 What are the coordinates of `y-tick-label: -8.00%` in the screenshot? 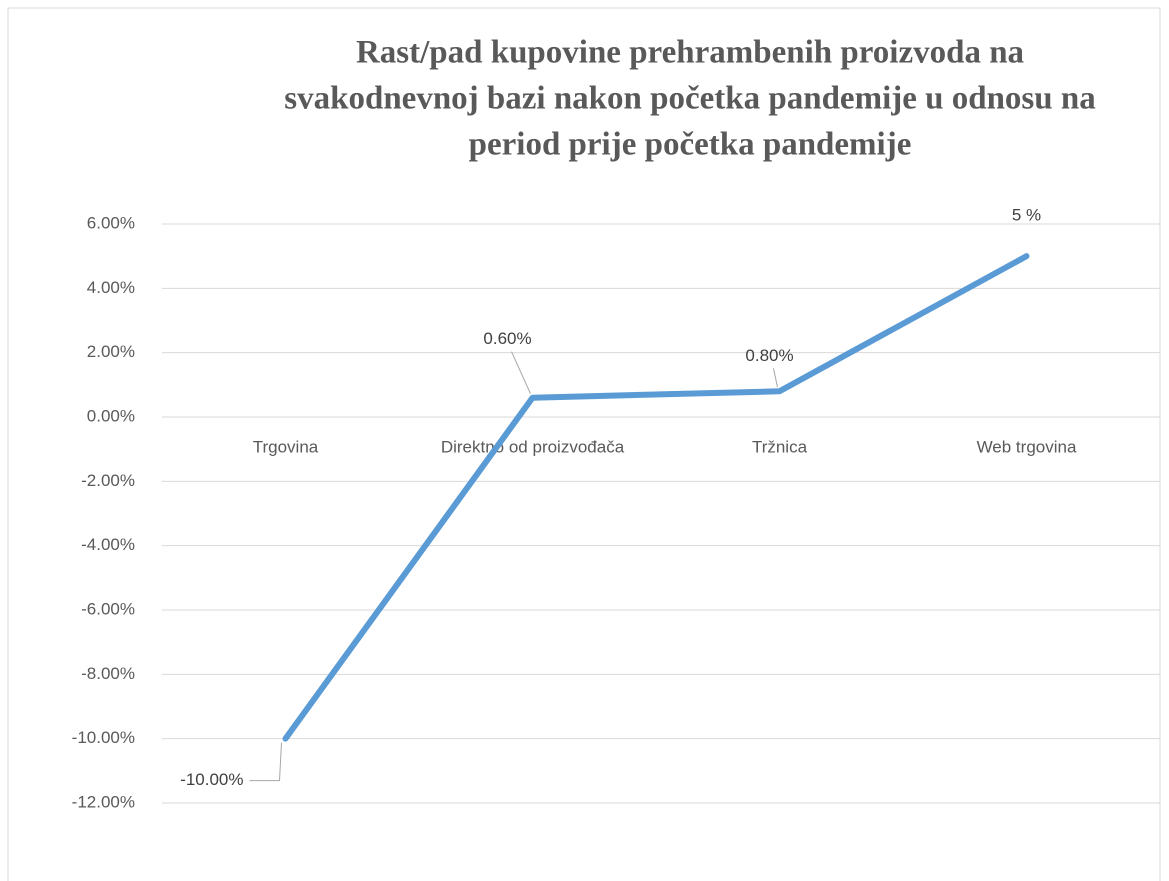 It's located at (108, 673).